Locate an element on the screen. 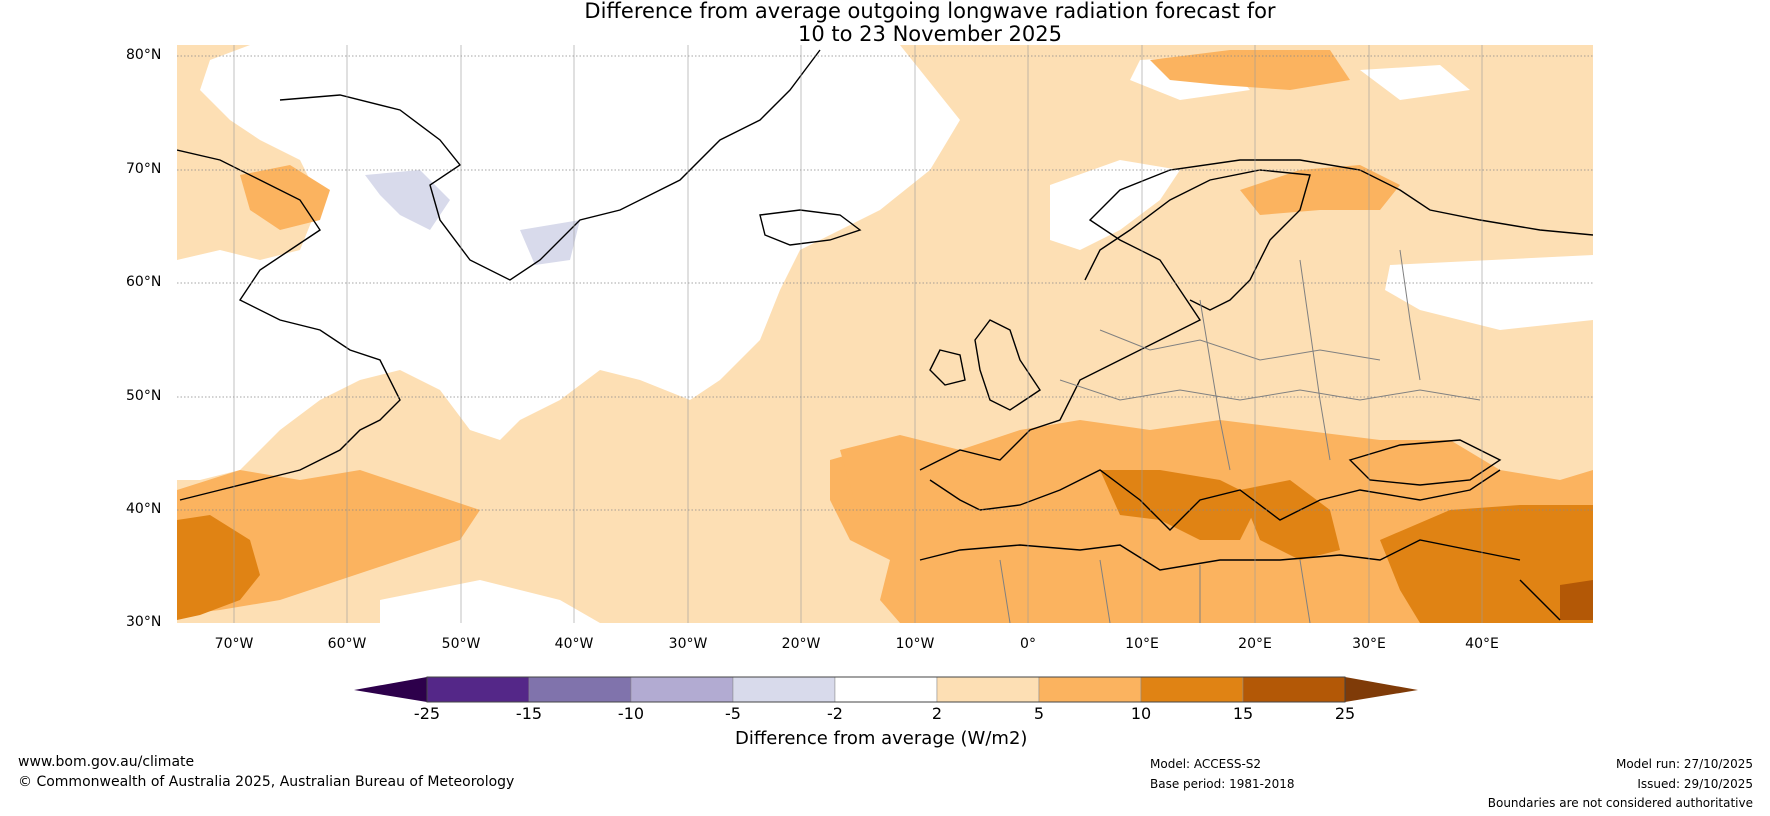 The height and width of the screenshot is (816, 1770). lon-label-40e: 40°E is located at coordinates (1482, 644).